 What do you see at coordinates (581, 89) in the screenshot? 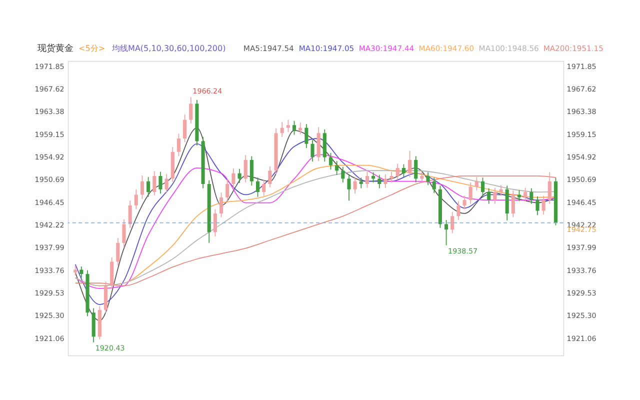
I see `y2-tick-label: 1967.62` at bounding box center [581, 89].